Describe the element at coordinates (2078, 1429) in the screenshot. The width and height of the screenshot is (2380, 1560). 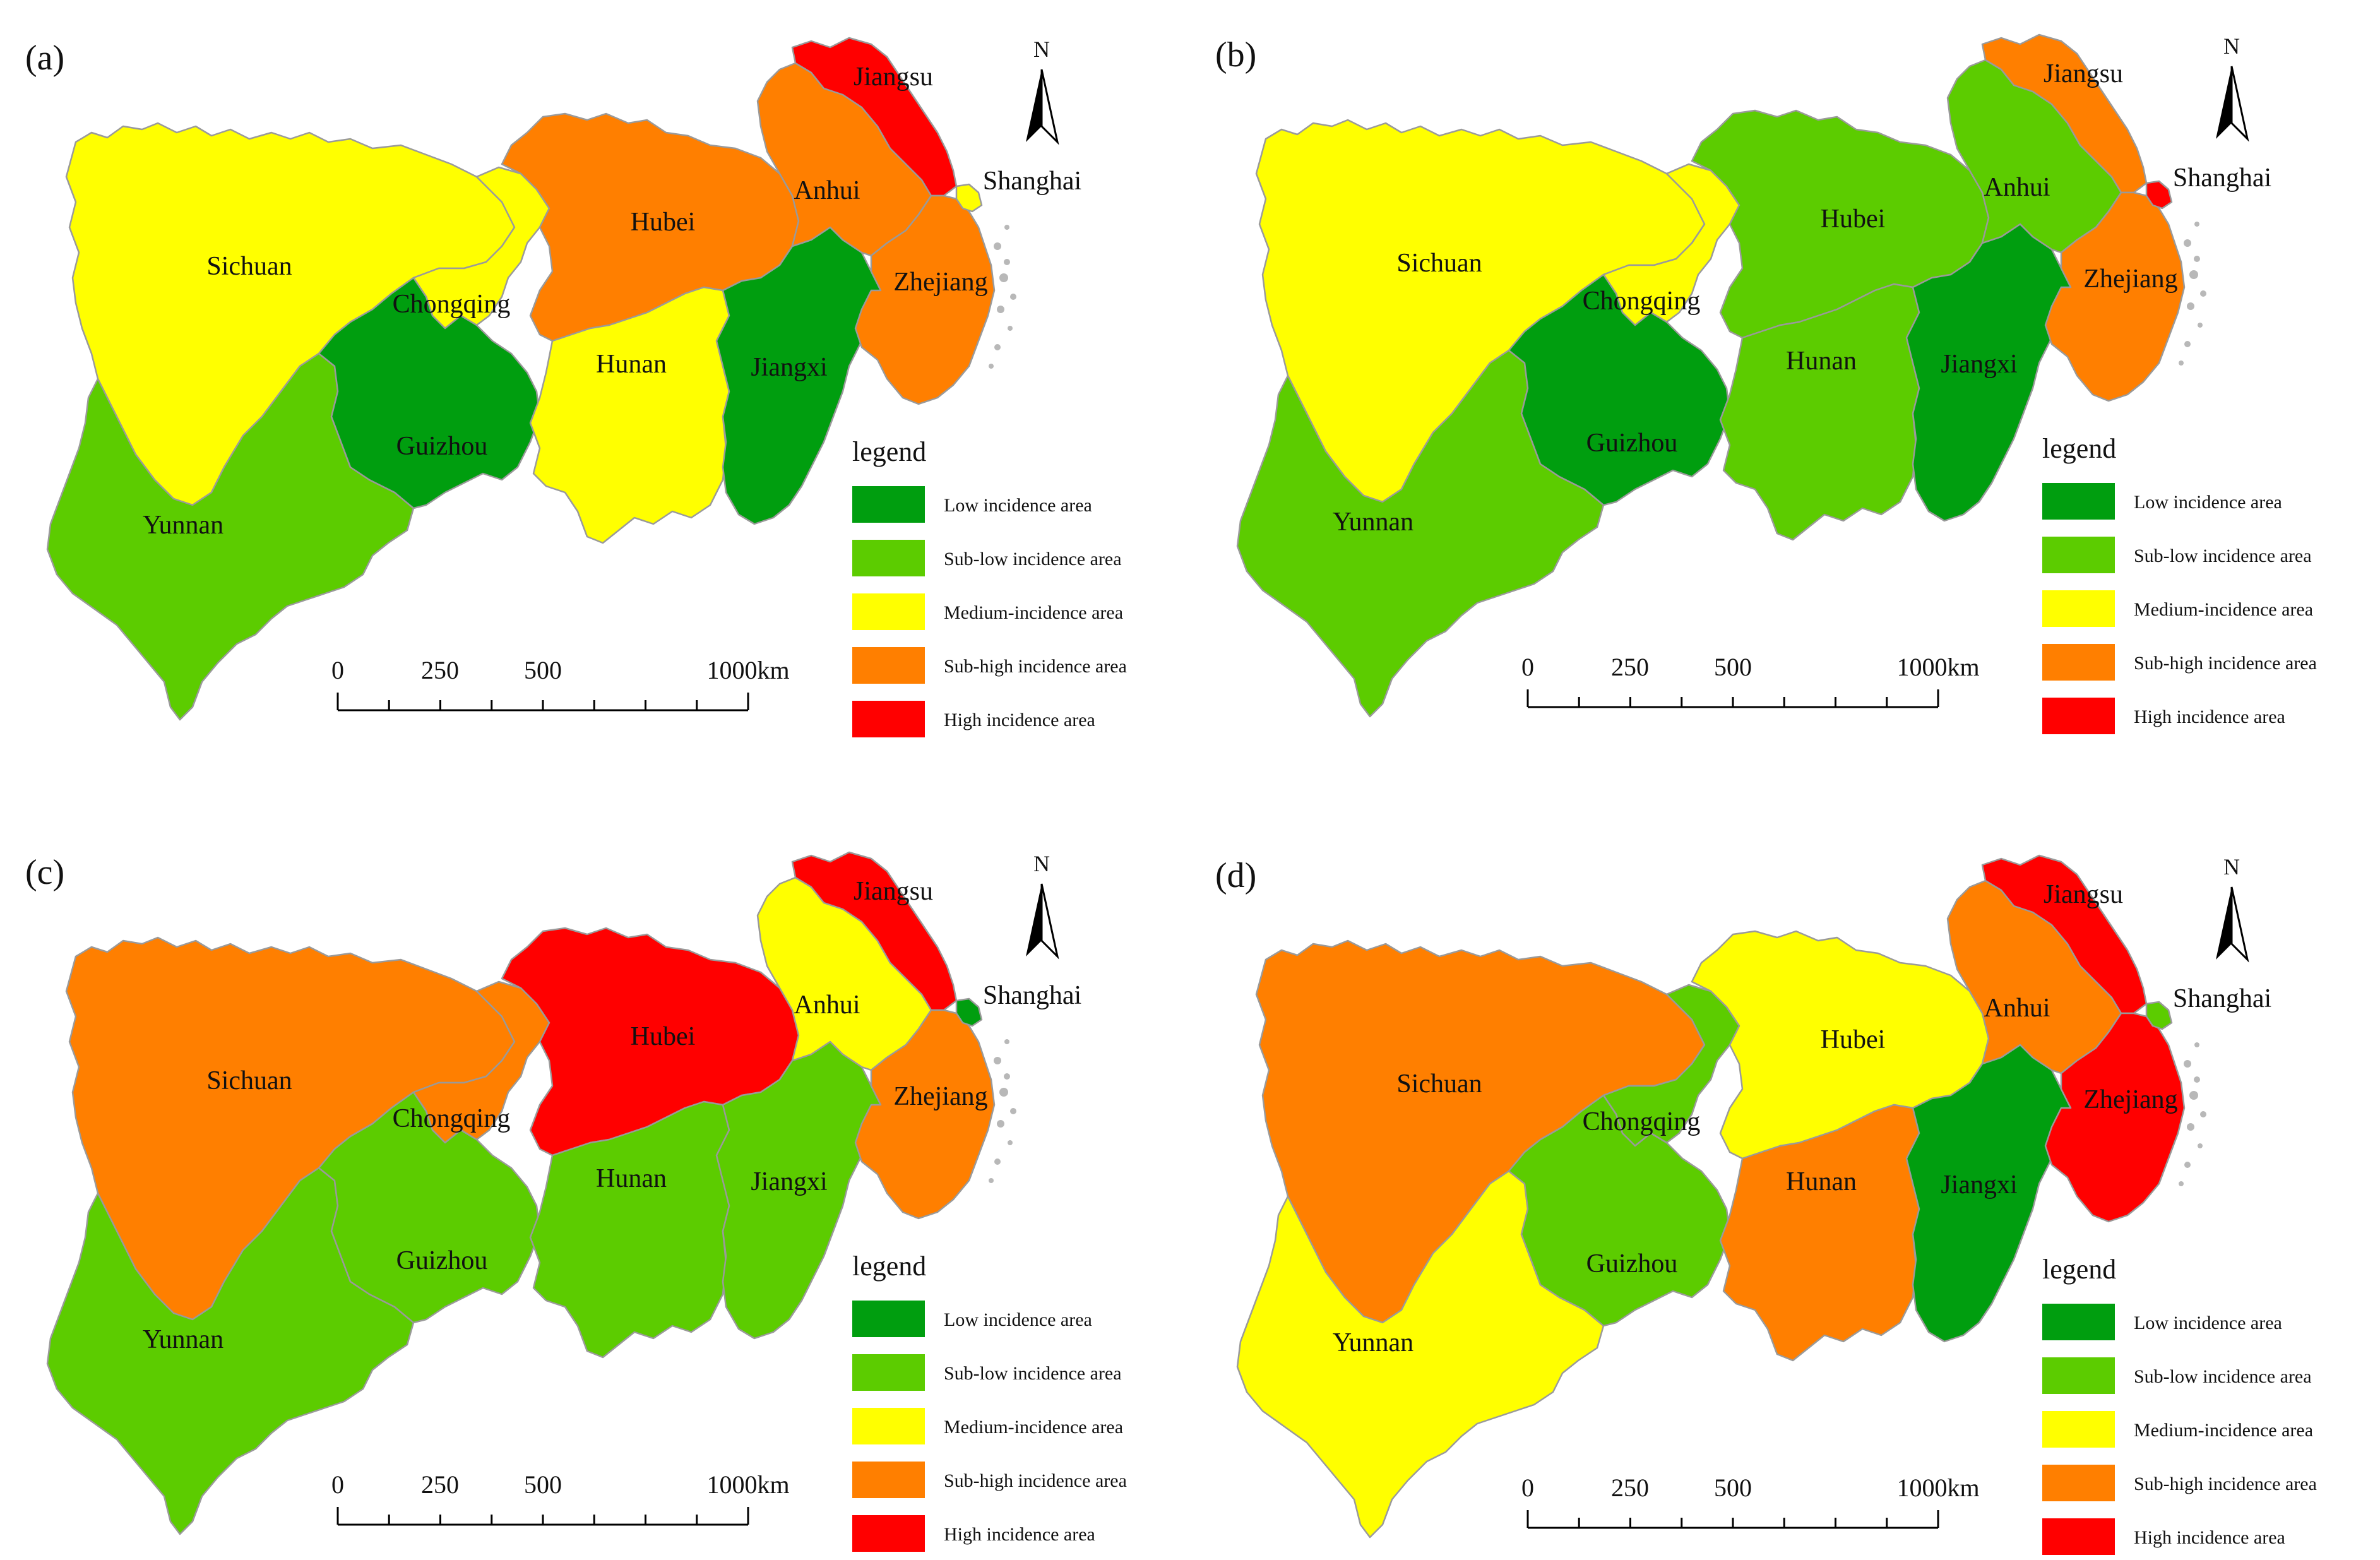
I see `legend-swatch-medium` at that location.